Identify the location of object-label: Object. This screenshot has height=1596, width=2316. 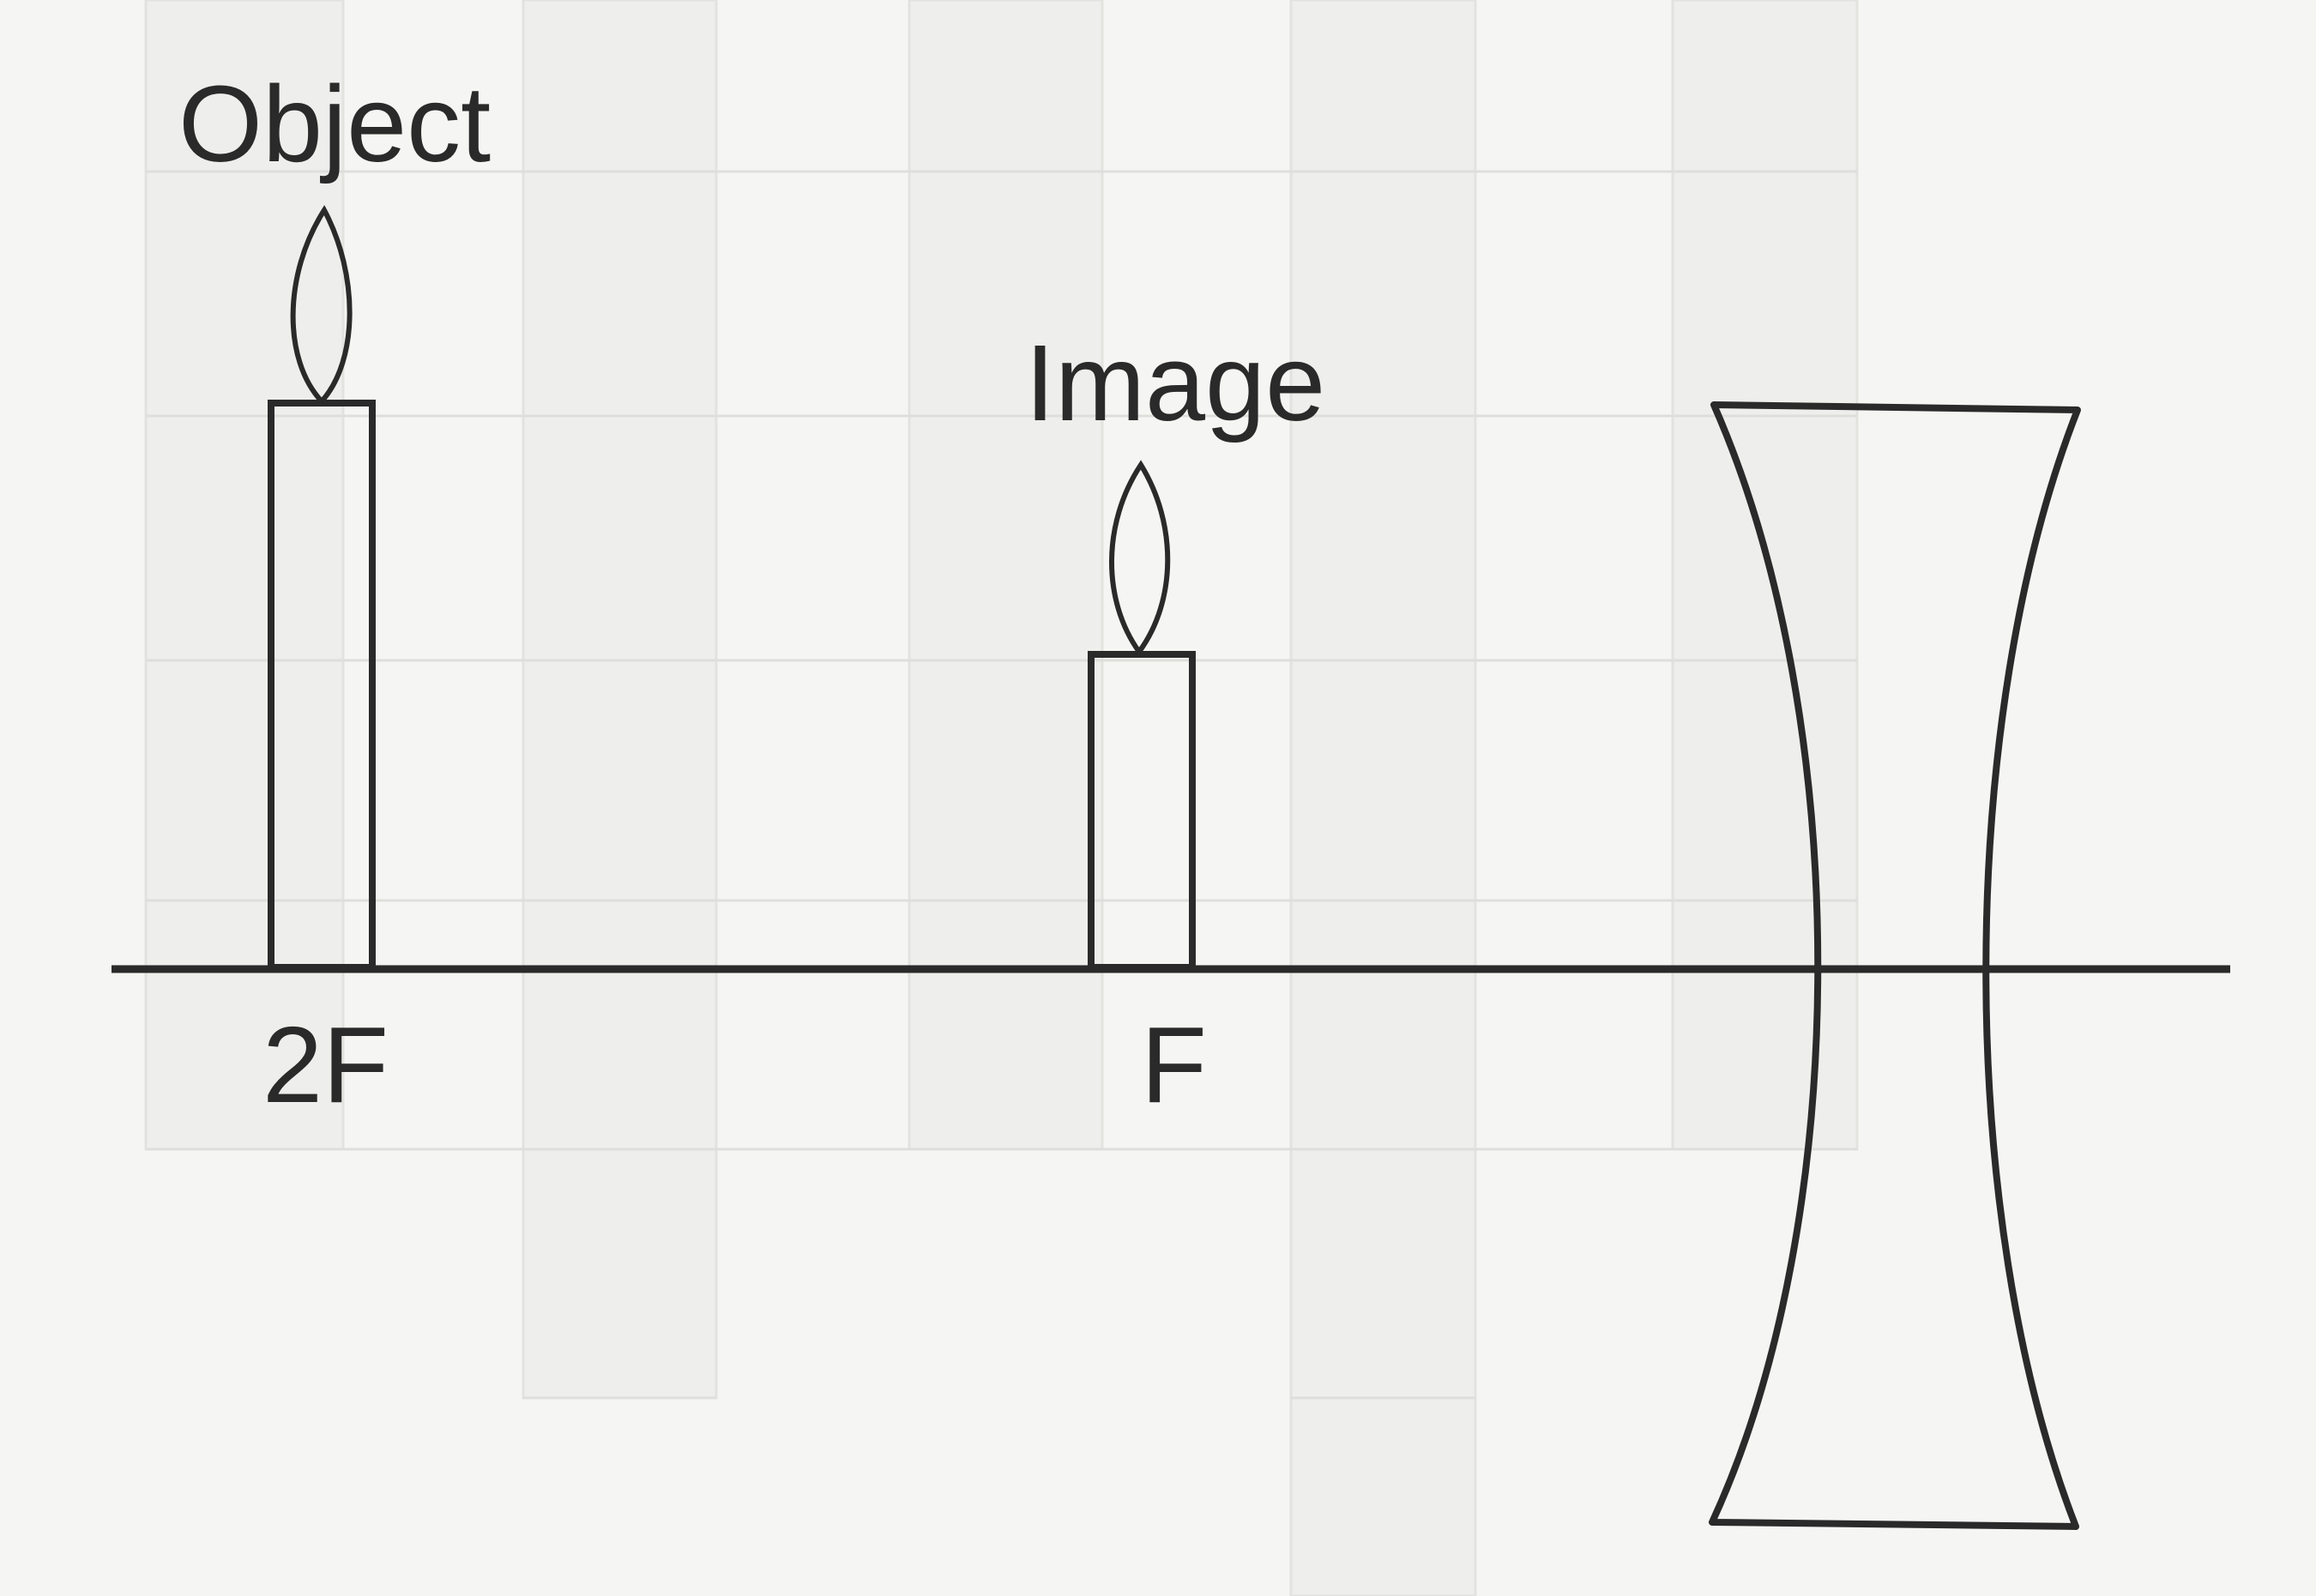
(334, 123).